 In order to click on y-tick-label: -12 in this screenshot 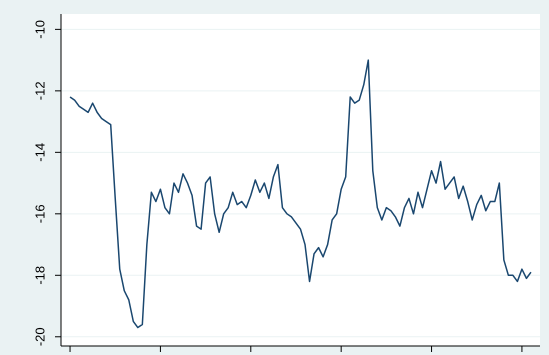, I will do `click(39, 90)`.